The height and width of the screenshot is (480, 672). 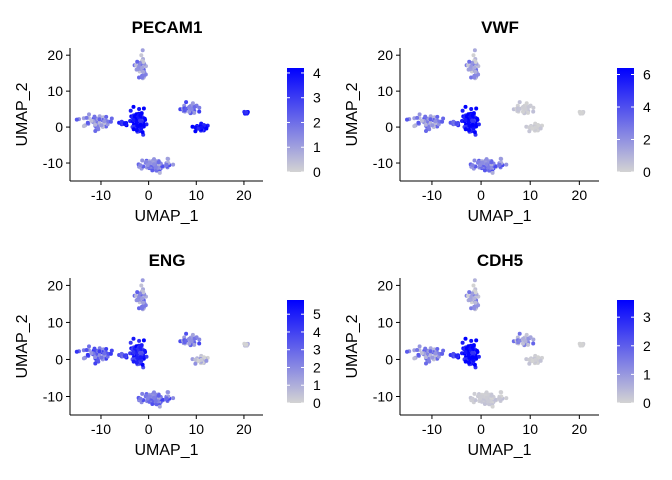 What do you see at coordinates (317, 98) in the screenshot?
I see `legend-tick-label: 3` at bounding box center [317, 98].